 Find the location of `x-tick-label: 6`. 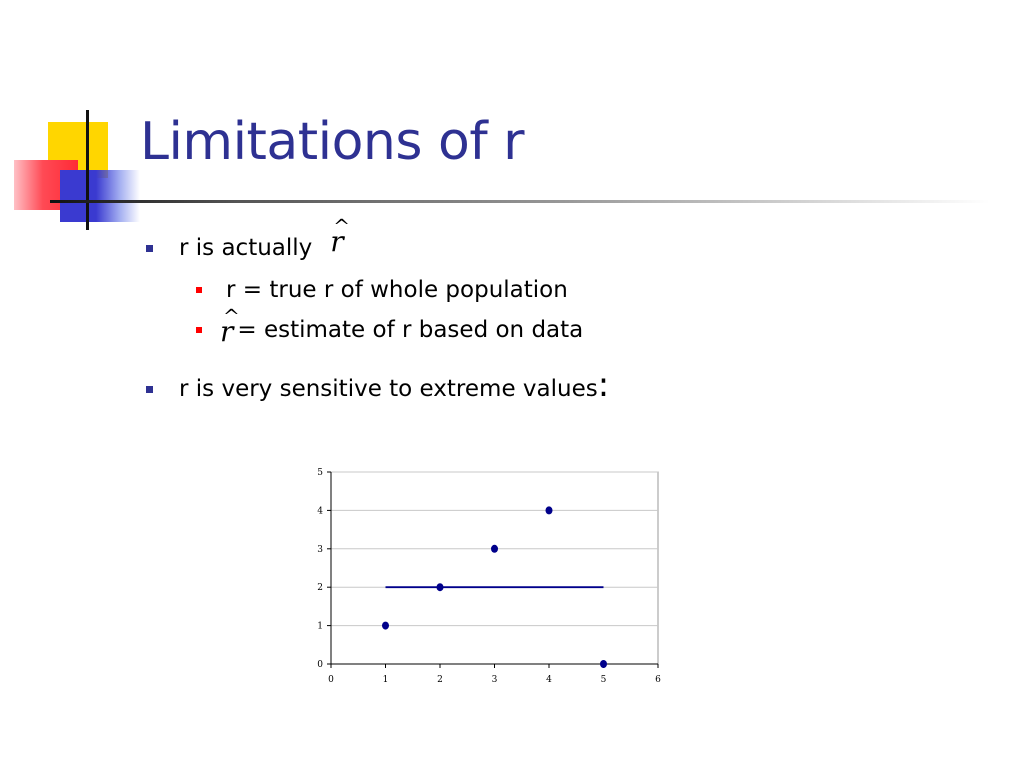

x-tick-label: 6 is located at coordinates (658, 680).